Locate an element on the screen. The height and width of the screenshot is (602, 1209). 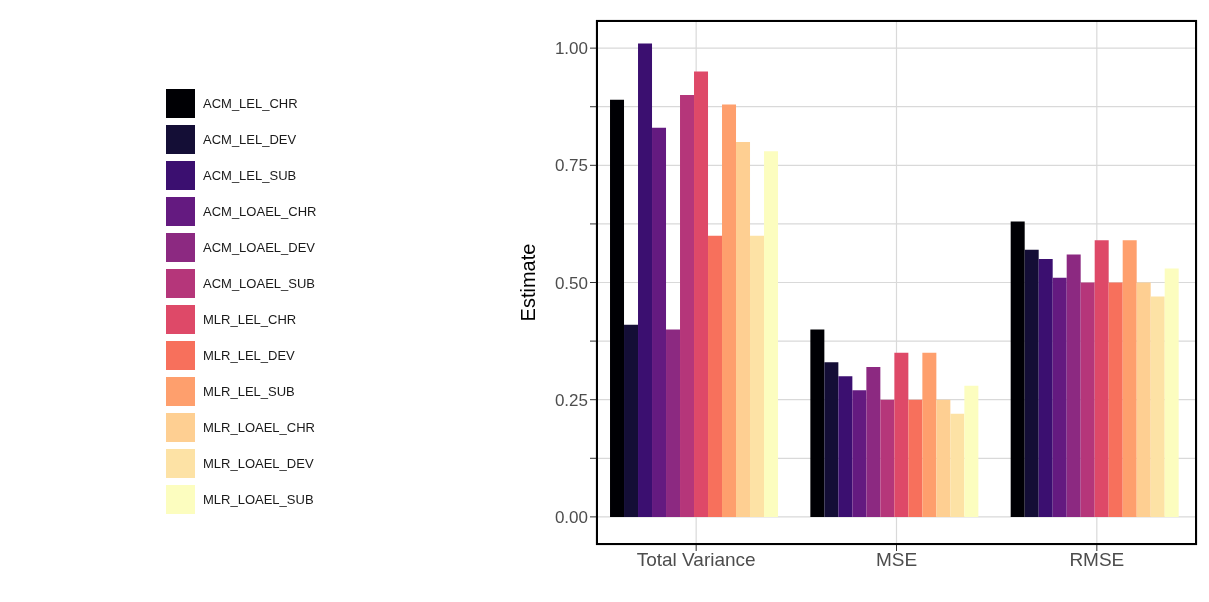
y-tick-label: 0.75 is located at coordinates (571, 166).